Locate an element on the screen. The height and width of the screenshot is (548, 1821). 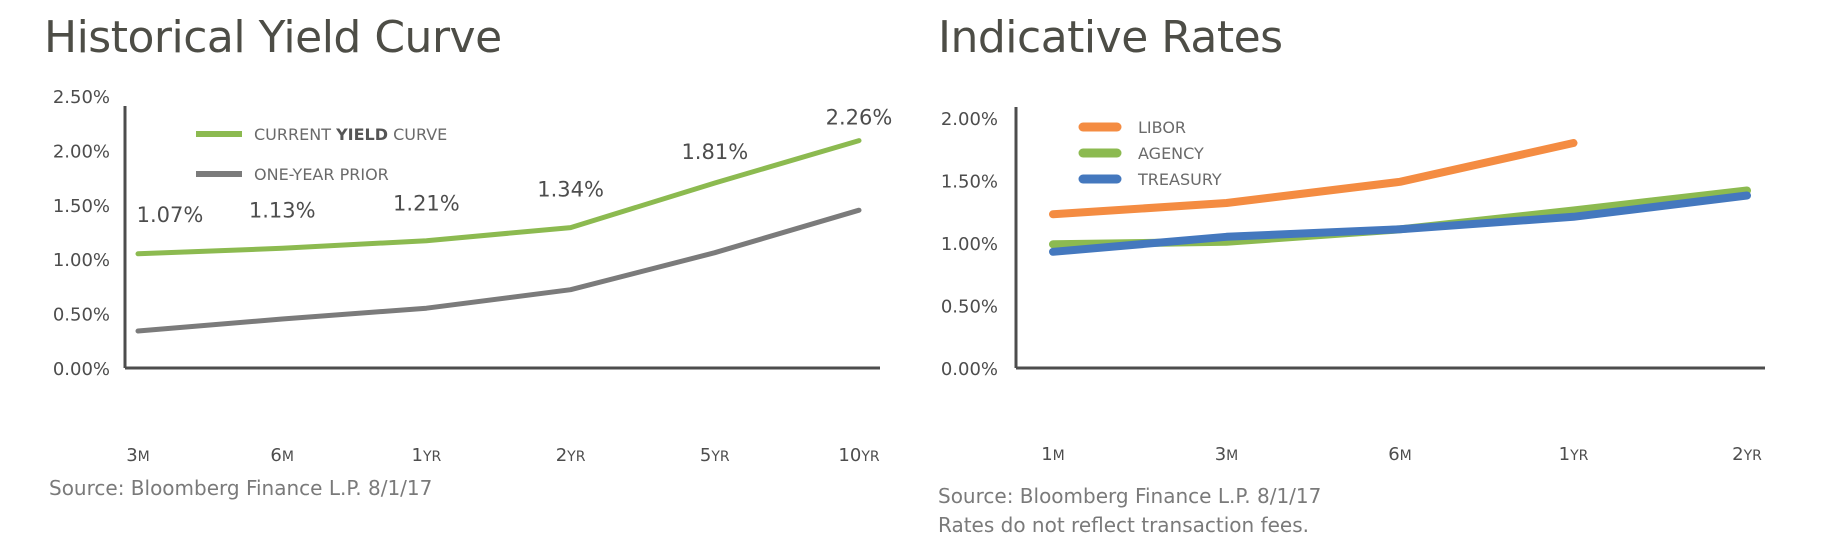
data-label: 2.26% is located at coordinates (859, 118).